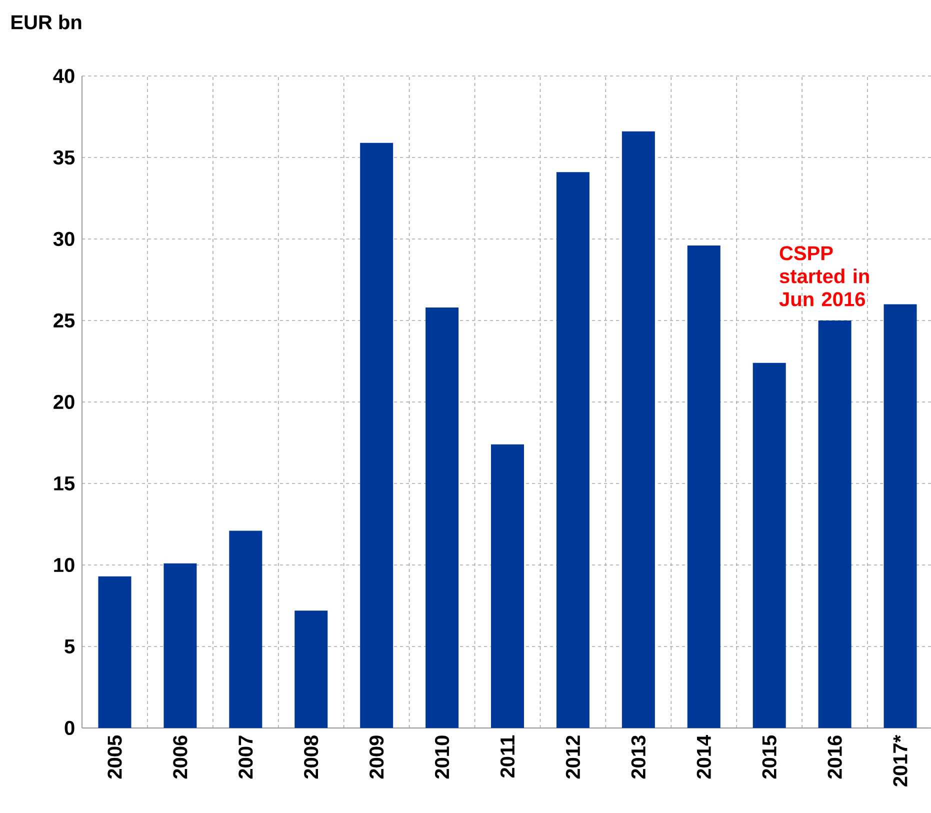  I want to click on x-tick-label: 2006, so click(180, 757).